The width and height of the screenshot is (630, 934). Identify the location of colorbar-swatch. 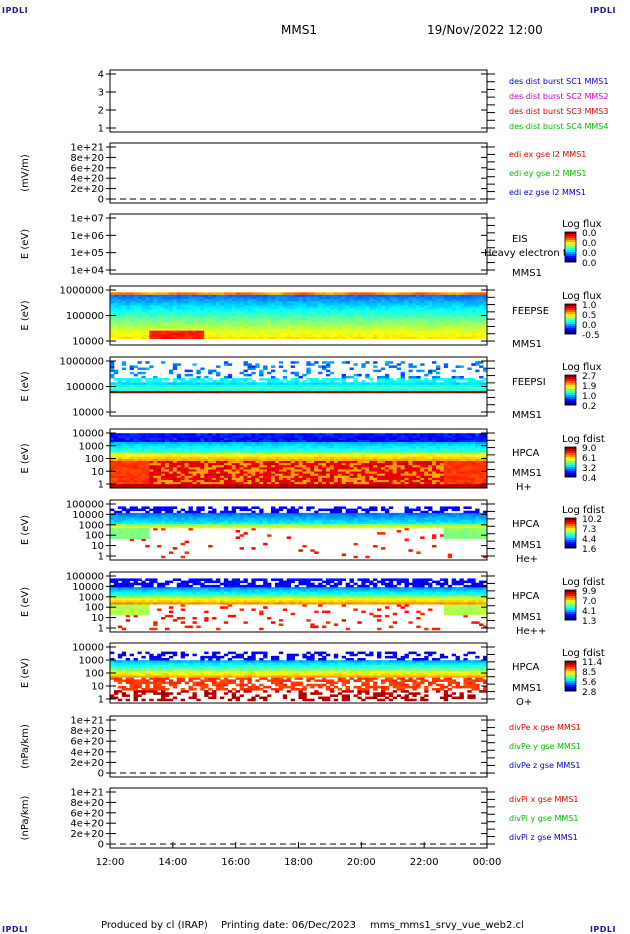
(570, 313).